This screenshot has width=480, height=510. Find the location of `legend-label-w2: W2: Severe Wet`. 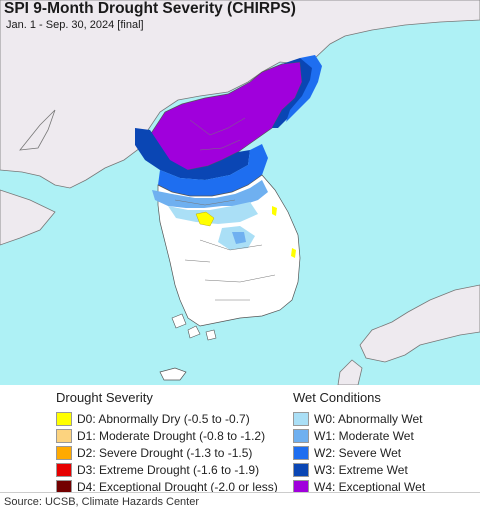

legend-label-w2: W2: Severe Wet is located at coordinates (358, 452).